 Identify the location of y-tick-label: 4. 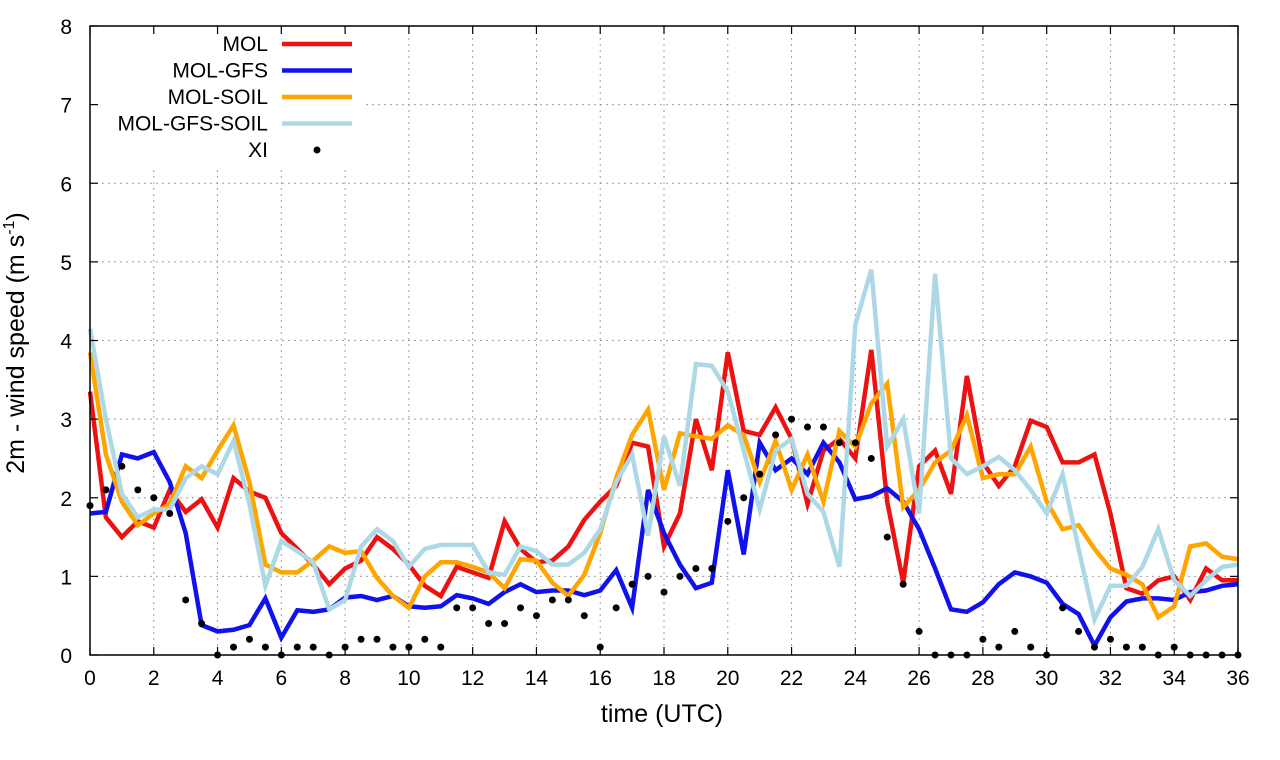
(66, 342).